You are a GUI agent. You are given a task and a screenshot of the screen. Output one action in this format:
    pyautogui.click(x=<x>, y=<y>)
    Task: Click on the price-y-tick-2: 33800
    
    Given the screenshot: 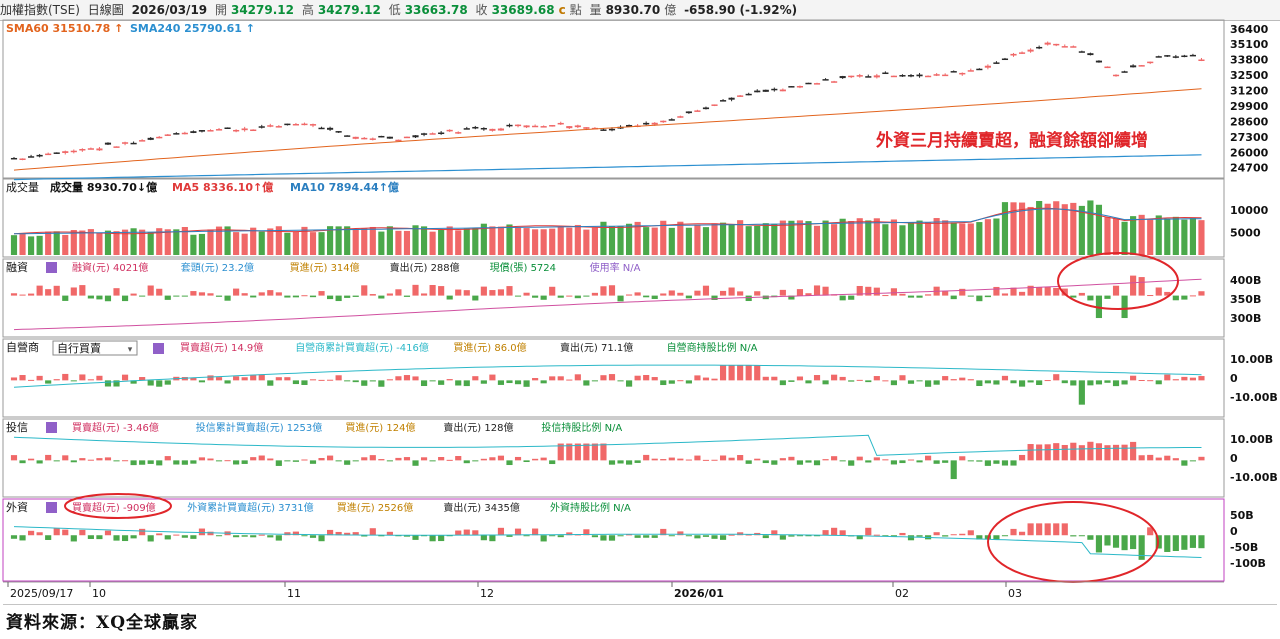 What is the action you would take?
    pyautogui.click(x=1249, y=60)
    